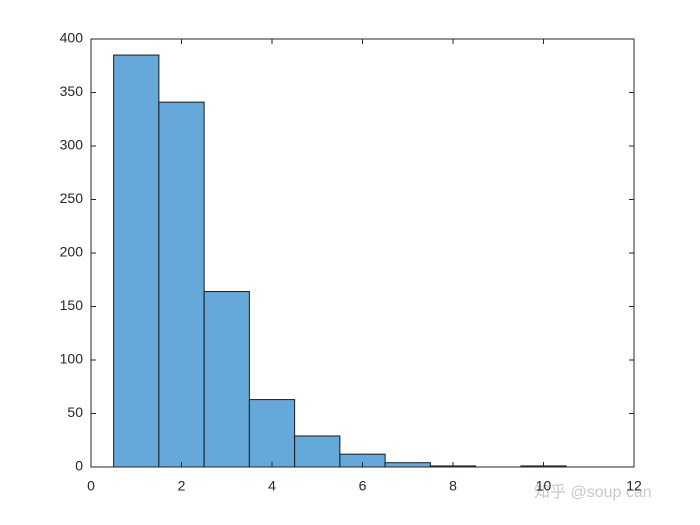 This screenshot has height=525, width=700. What do you see at coordinates (363, 486) in the screenshot?
I see `x-tick-label: 6` at bounding box center [363, 486].